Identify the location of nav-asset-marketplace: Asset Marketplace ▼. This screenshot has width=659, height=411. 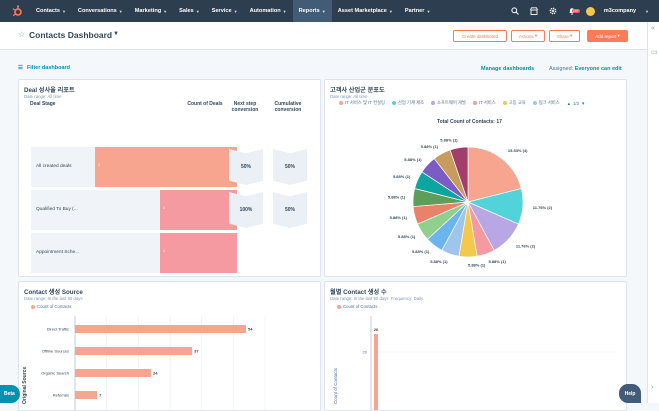
(365, 11).